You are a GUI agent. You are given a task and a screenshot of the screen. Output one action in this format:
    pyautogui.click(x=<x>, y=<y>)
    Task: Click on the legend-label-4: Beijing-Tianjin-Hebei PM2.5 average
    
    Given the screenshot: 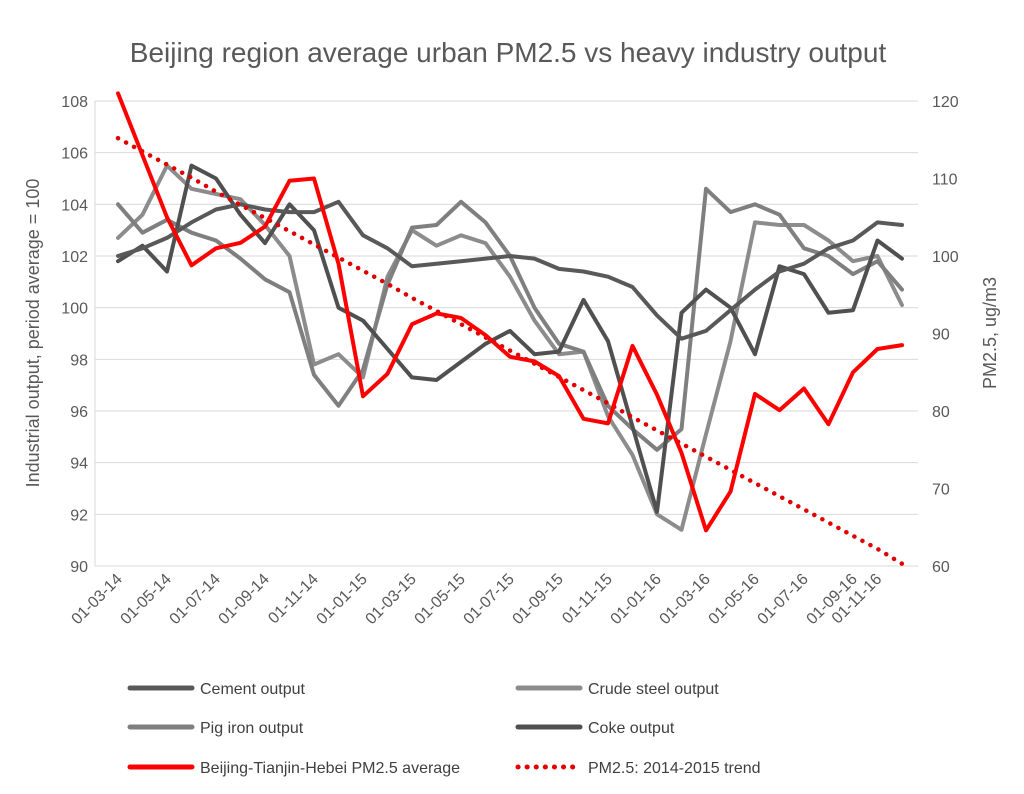 What is the action you would take?
    pyautogui.click(x=330, y=768)
    